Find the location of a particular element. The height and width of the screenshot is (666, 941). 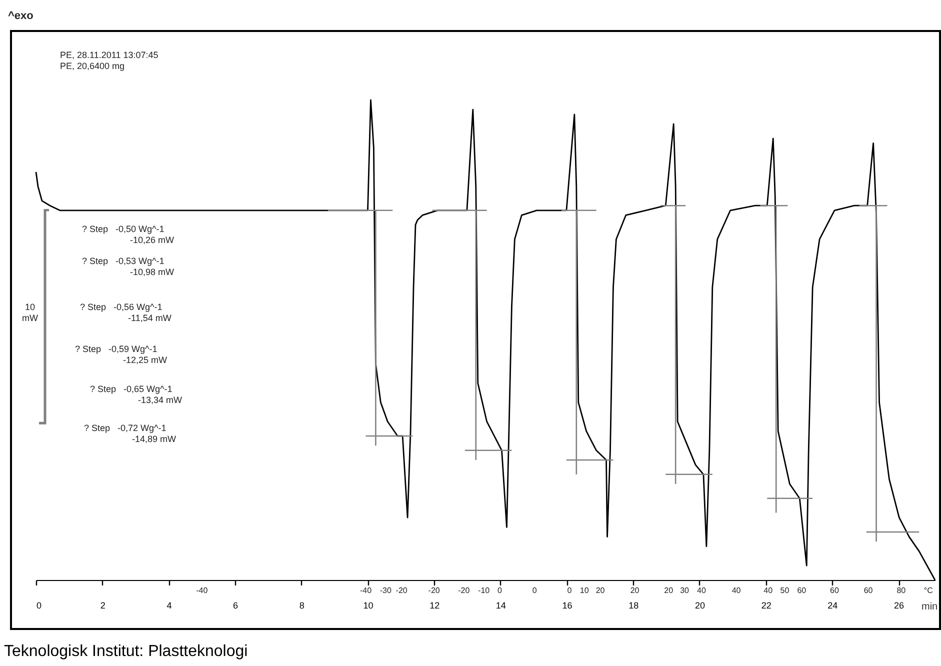

annotation: ? Step -0,53 Wg^-1 -10,98 mW is located at coordinates (128, 267).